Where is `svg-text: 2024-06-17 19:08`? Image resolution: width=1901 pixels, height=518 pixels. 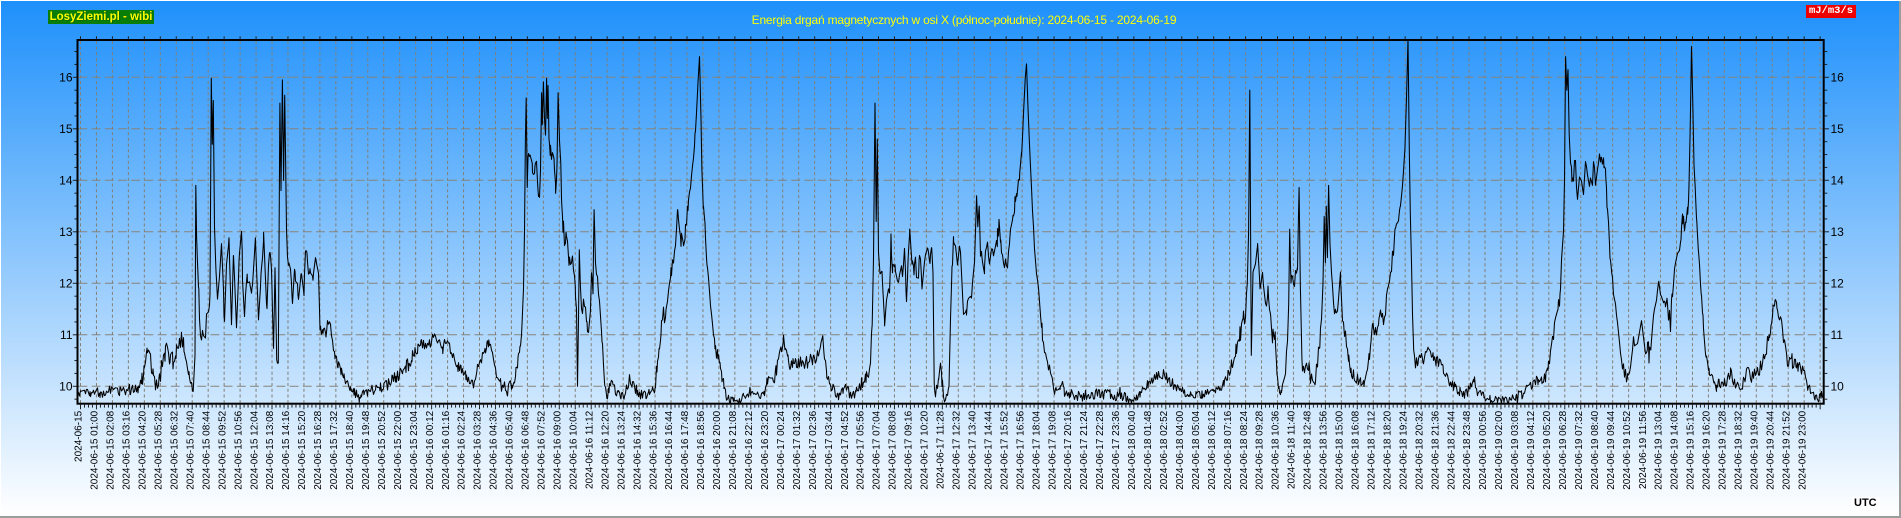 svg-text: 2024-06-17 19:08 is located at coordinates (1052, 449).